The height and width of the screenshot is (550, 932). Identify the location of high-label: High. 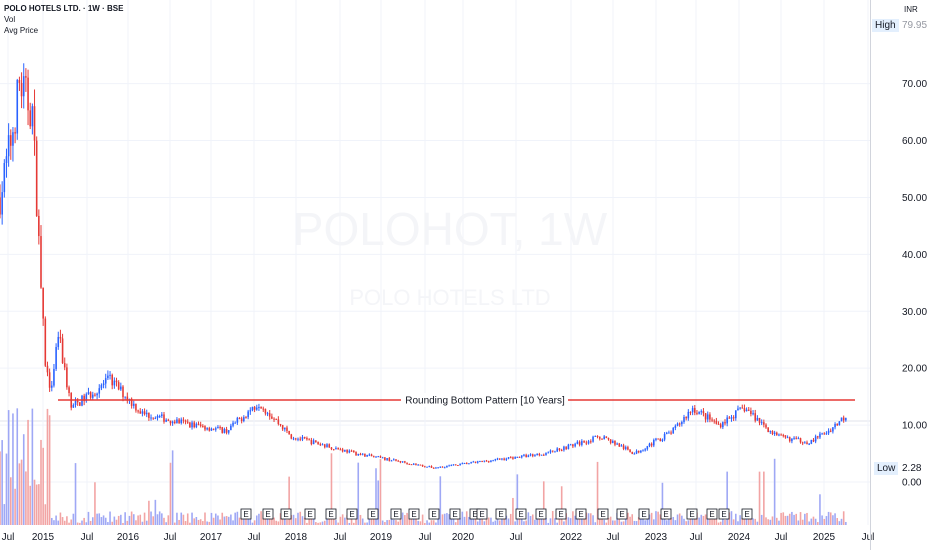
(885, 25).